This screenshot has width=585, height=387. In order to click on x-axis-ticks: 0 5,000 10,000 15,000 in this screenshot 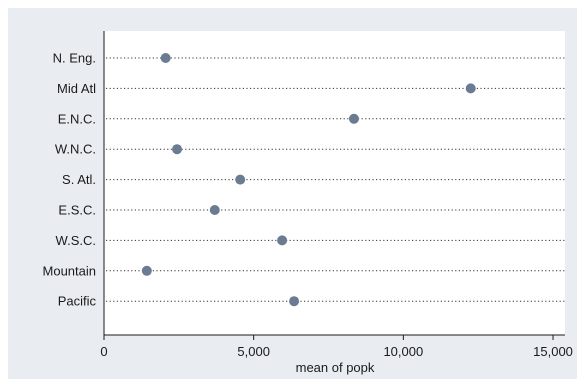, I will do `click(336, 347)`.